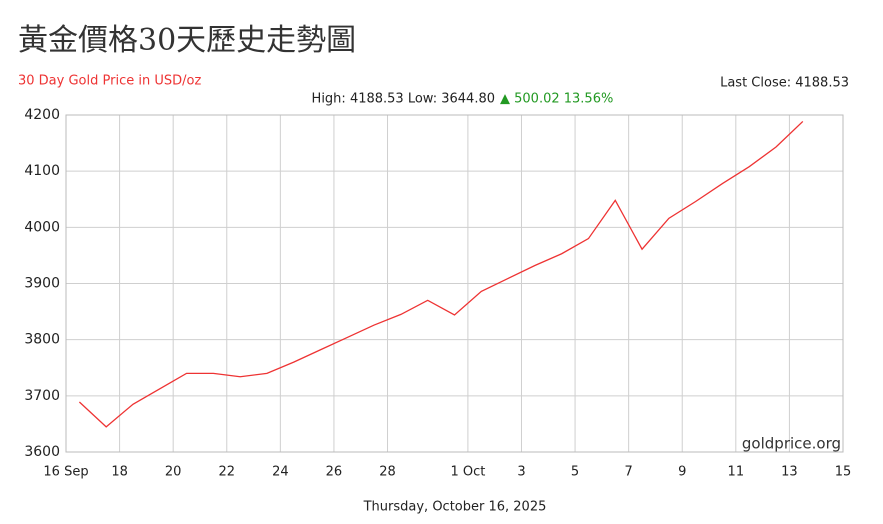 The height and width of the screenshot is (524, 883). What do you see at coordinates (42, 284) in the screenshot?
I see `y-tick-label: 3900` at bounding box center [42, 284].